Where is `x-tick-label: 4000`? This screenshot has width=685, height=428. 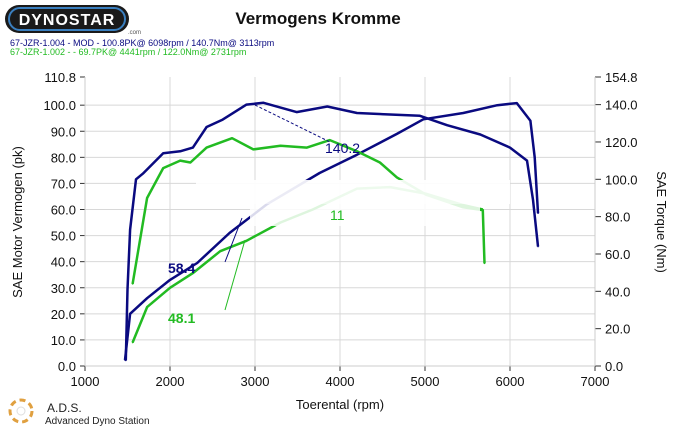
x-tick-label: 4000 is located at coordinates (340, 381).